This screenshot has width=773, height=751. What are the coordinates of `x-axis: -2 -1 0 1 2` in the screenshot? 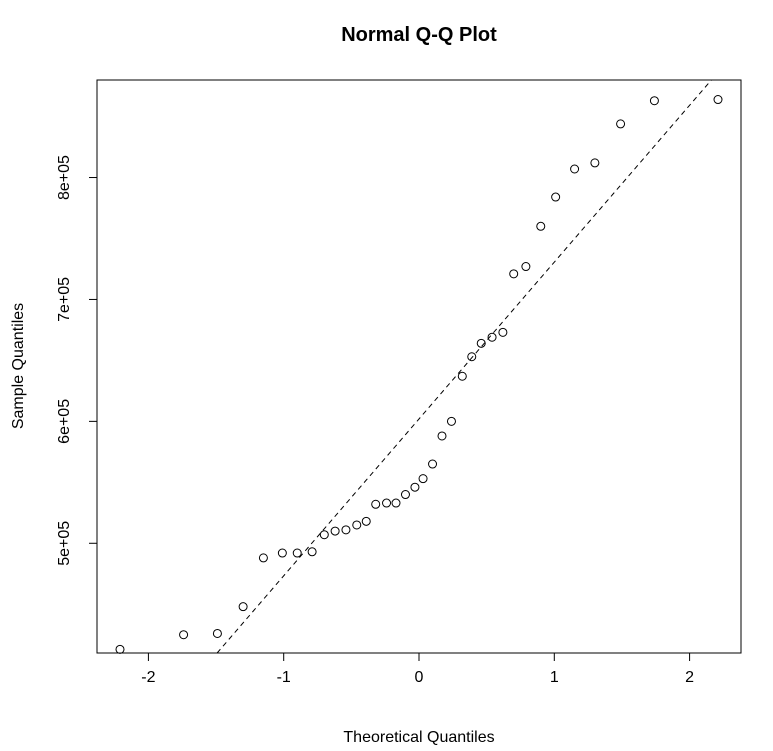 It's located at (417, 669).